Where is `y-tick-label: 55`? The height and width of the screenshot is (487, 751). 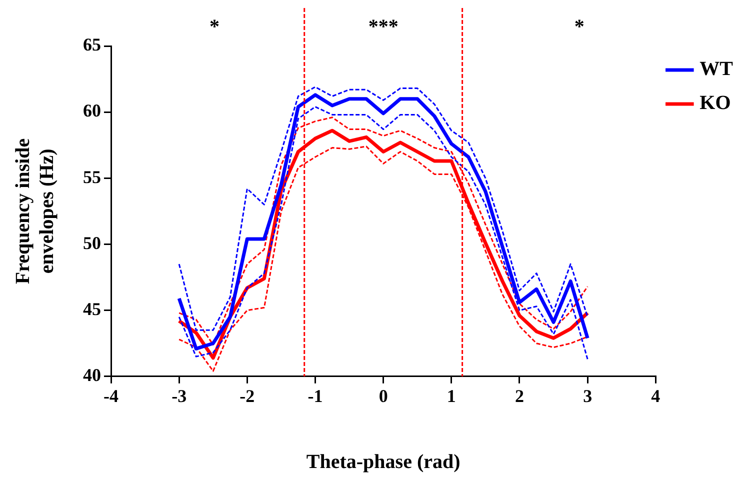 y-tick-label: 55 is located at coordinates (92, 176).